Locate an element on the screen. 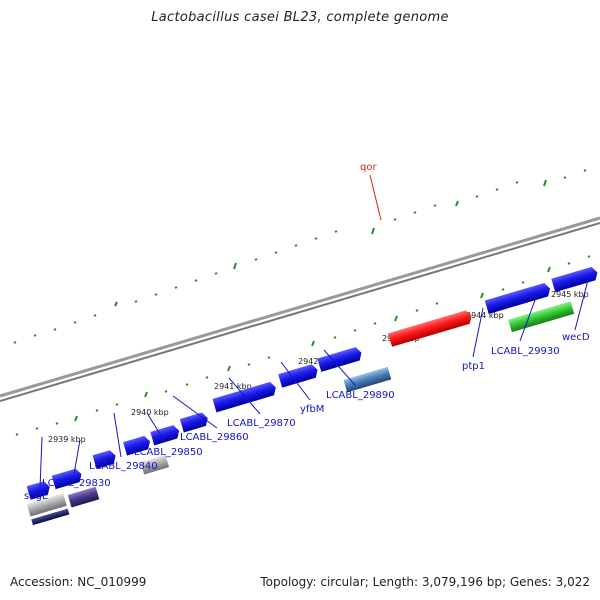 This screenshot has width=600, height=600. gene-label-ptp1: ptp1 is located at coordinates (473, 366).